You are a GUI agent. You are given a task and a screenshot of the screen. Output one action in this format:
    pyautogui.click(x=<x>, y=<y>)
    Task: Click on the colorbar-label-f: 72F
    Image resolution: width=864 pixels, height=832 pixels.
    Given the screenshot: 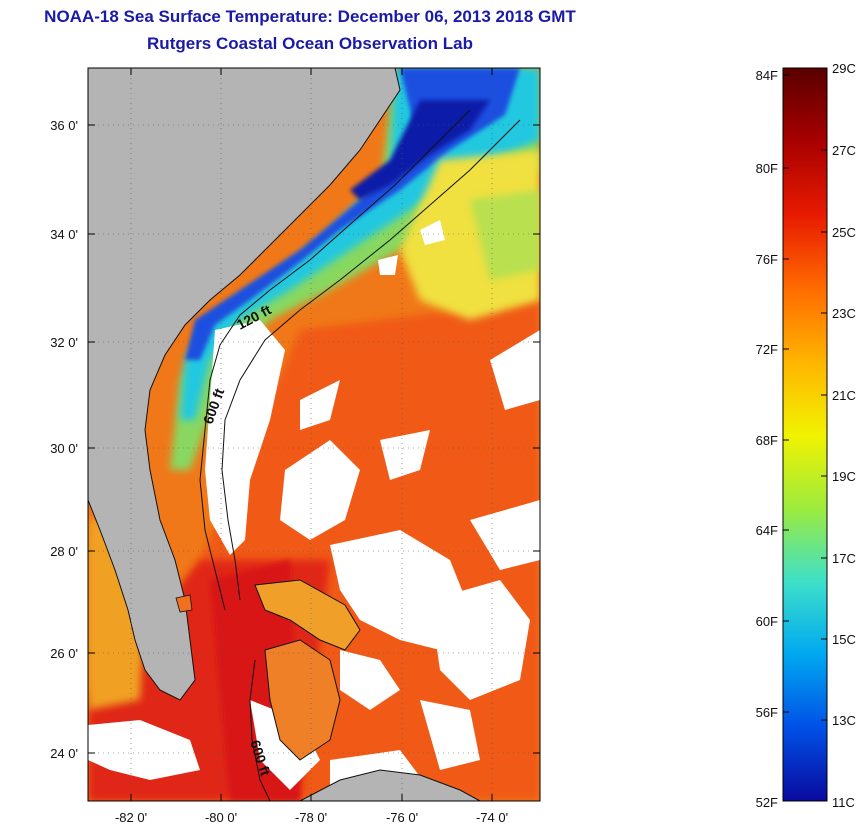 What is the action you would take?
    pyautogui.click(x=767, y=349)
    